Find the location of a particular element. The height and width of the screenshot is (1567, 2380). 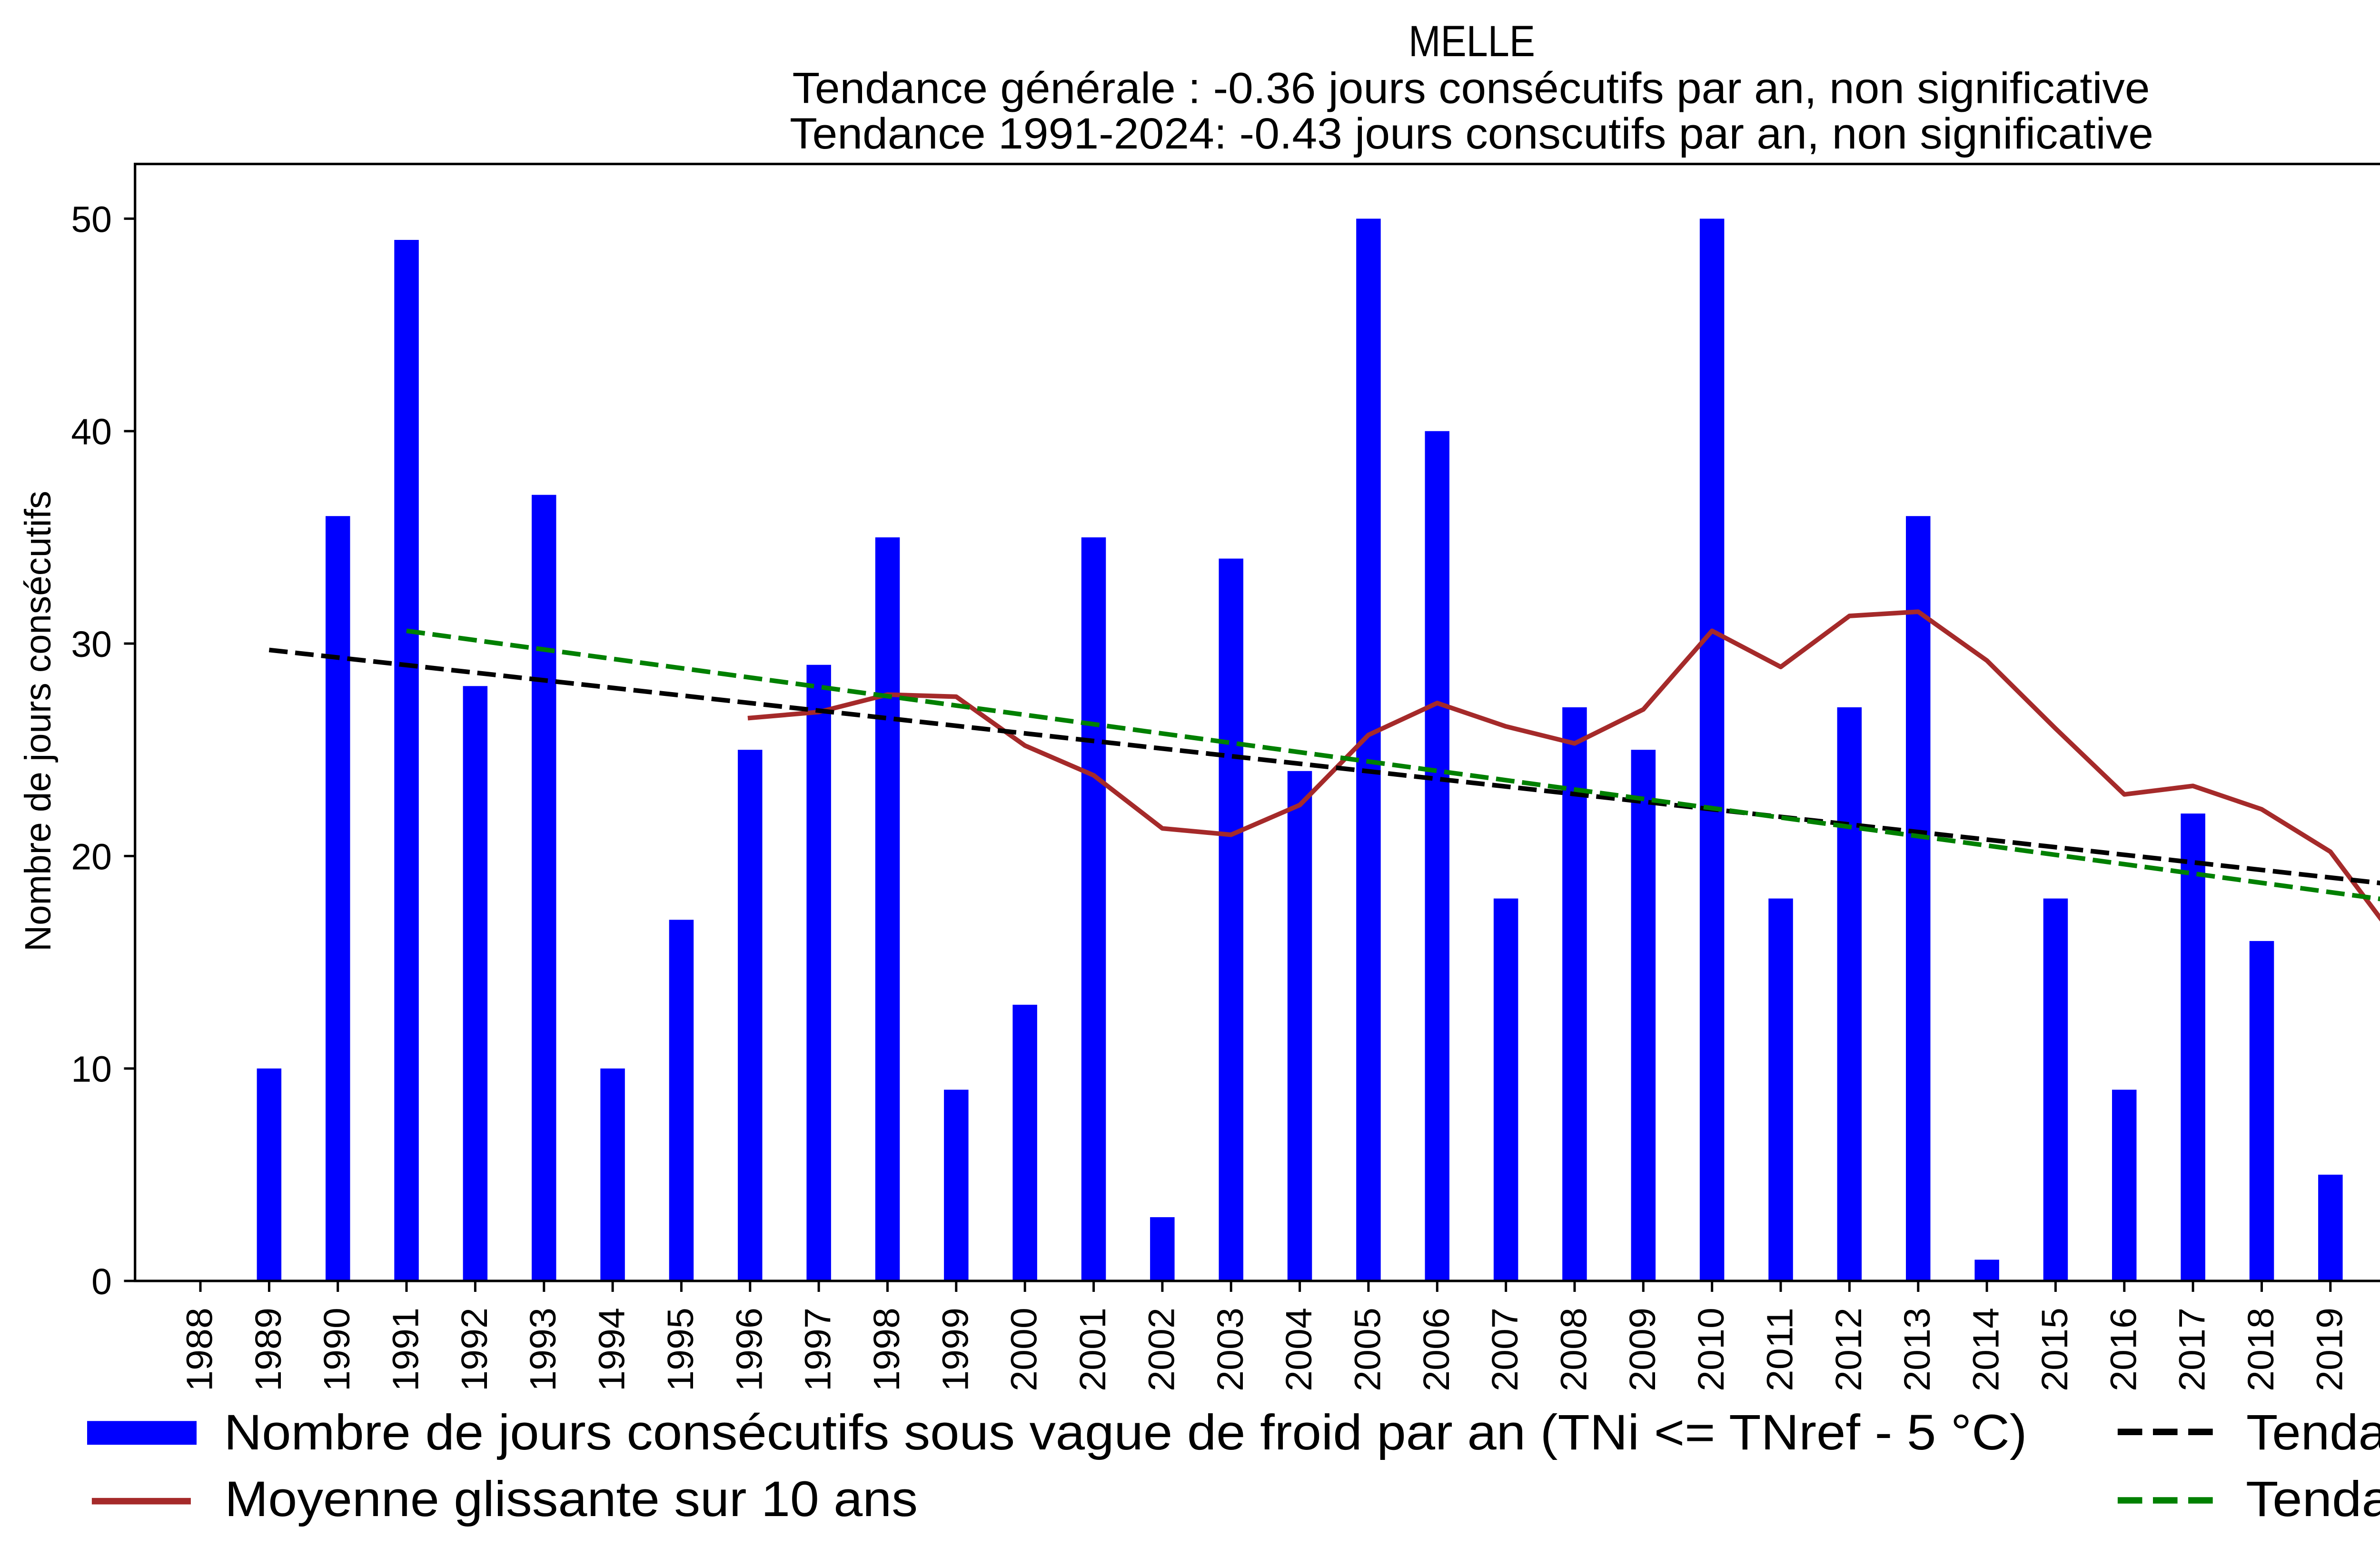

svg-text: 2018 is located at coordinates (2261, 1349).